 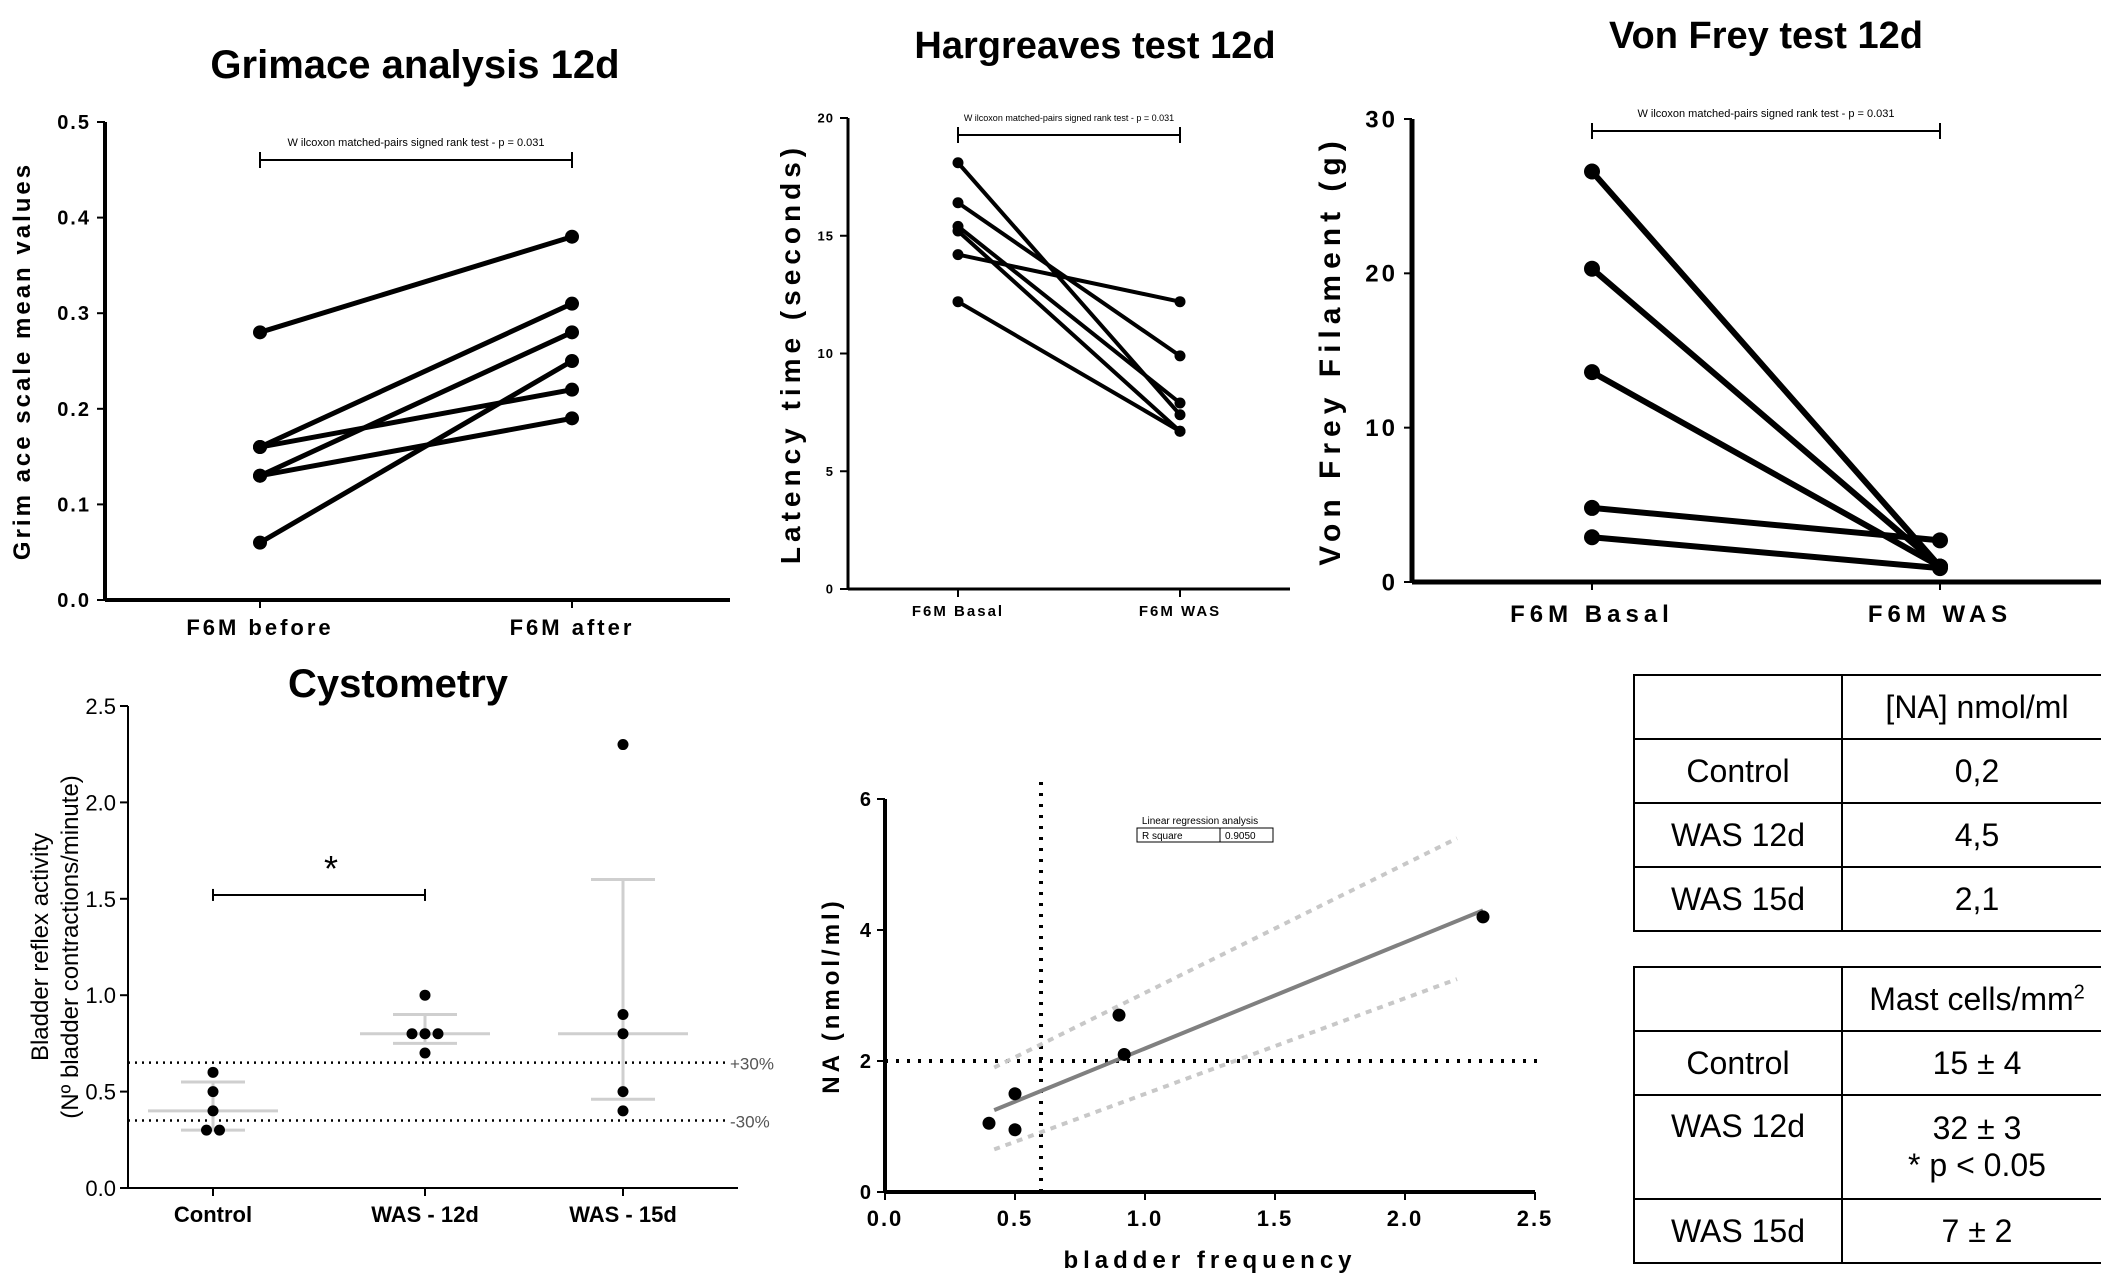 What do you see at coordinates (74, 219) in the screenshot?
I see `y-tick-label: 0.4` at bounding box center [74, 219].